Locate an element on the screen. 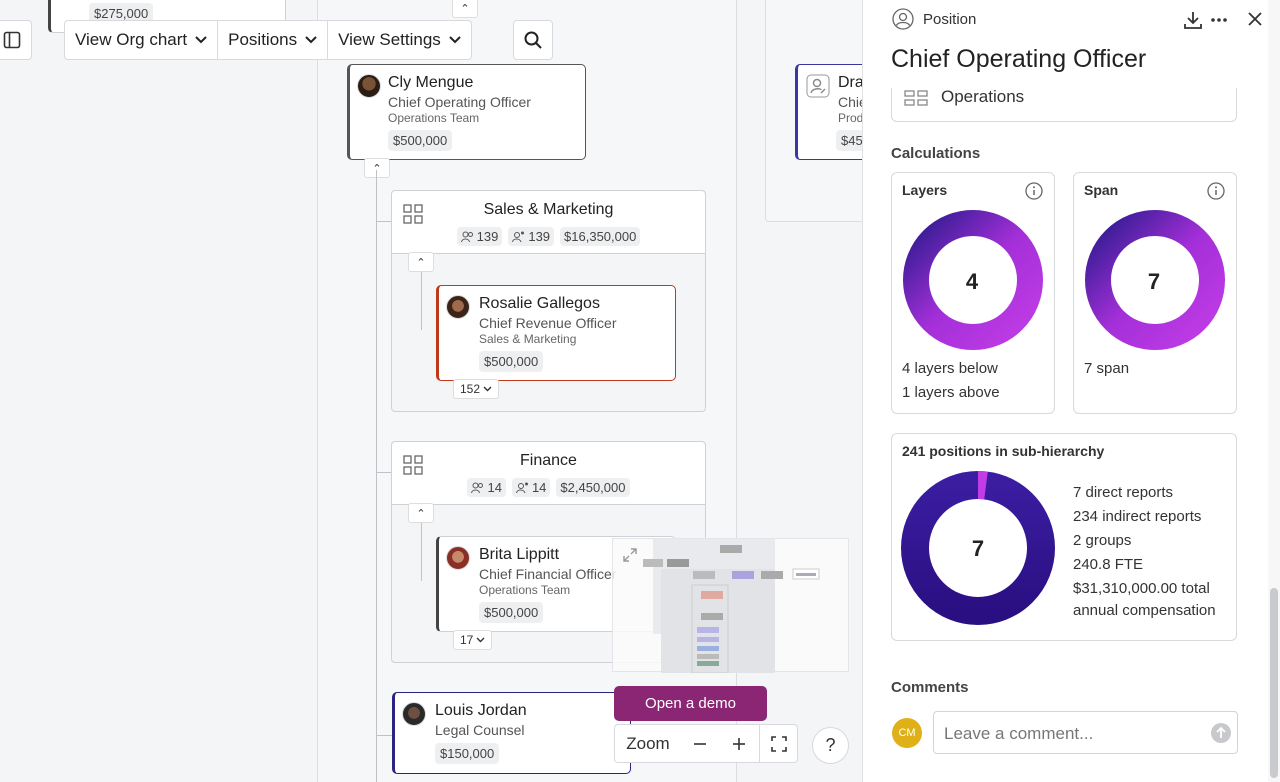  view-settings-dropdown: View Settings is located at coordinates (399, 40).